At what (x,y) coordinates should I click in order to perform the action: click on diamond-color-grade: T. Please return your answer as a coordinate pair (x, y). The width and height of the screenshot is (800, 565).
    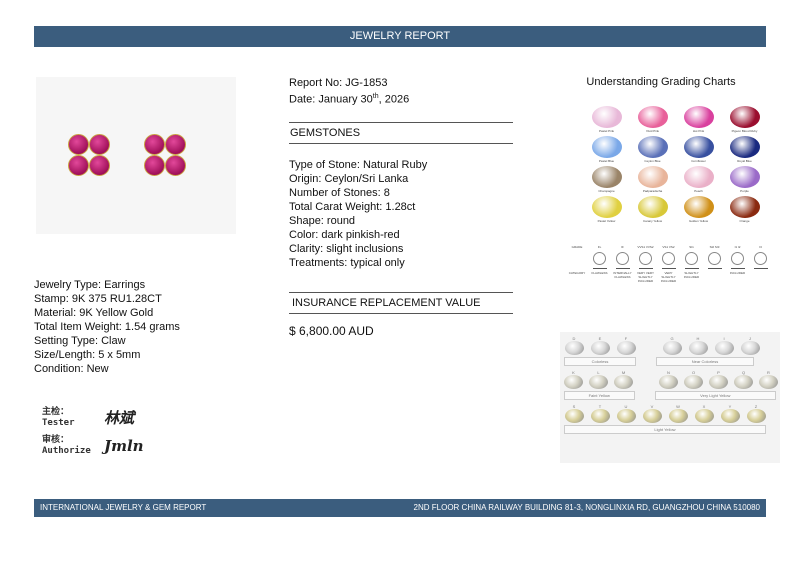
    Looking at the image, I should click on (600, 413).